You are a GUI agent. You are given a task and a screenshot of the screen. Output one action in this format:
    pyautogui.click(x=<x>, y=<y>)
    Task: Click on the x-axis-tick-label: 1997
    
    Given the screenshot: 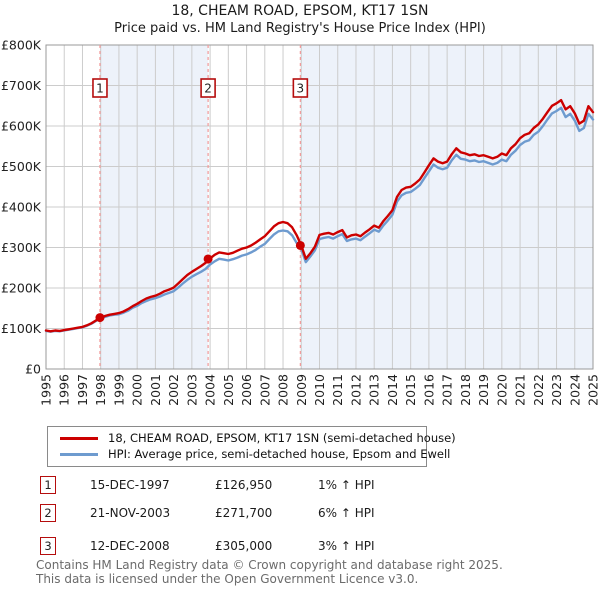 What is the action you would take?
    pyautogui.click(x=82, y=390)
    